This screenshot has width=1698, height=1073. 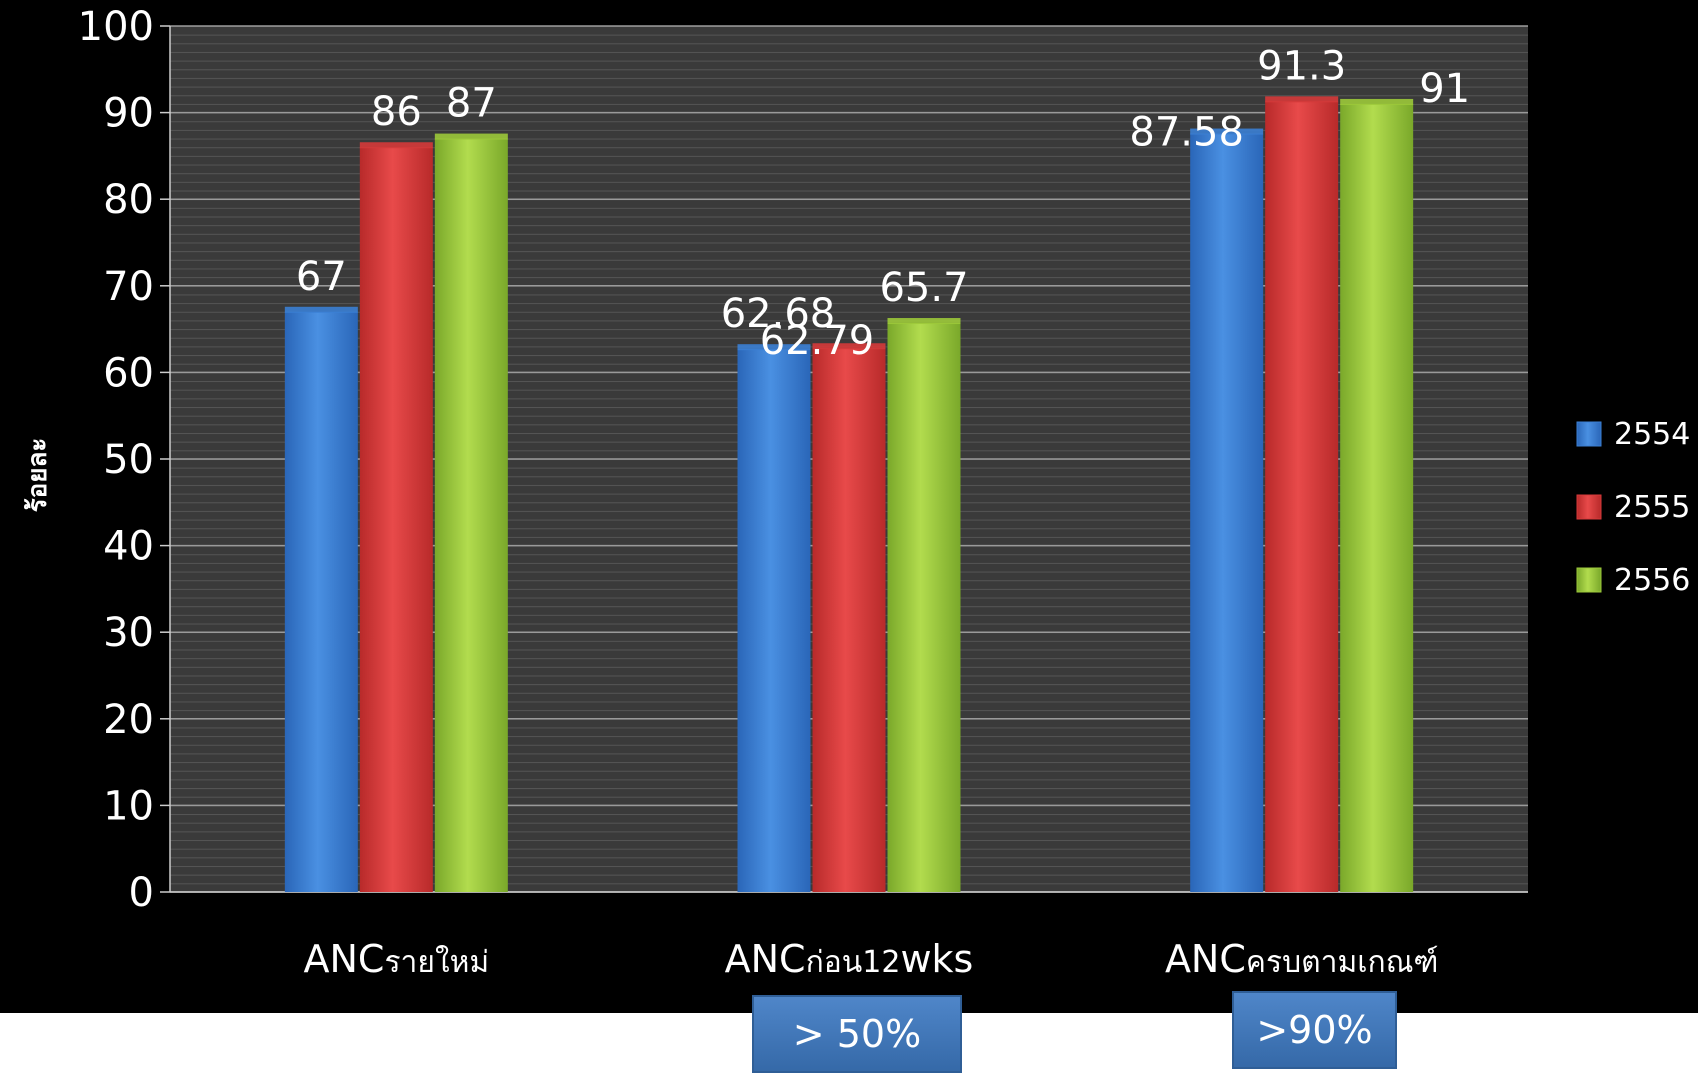 I want to click on legend-label-2555: 2555, so click(x=1652, y=507).